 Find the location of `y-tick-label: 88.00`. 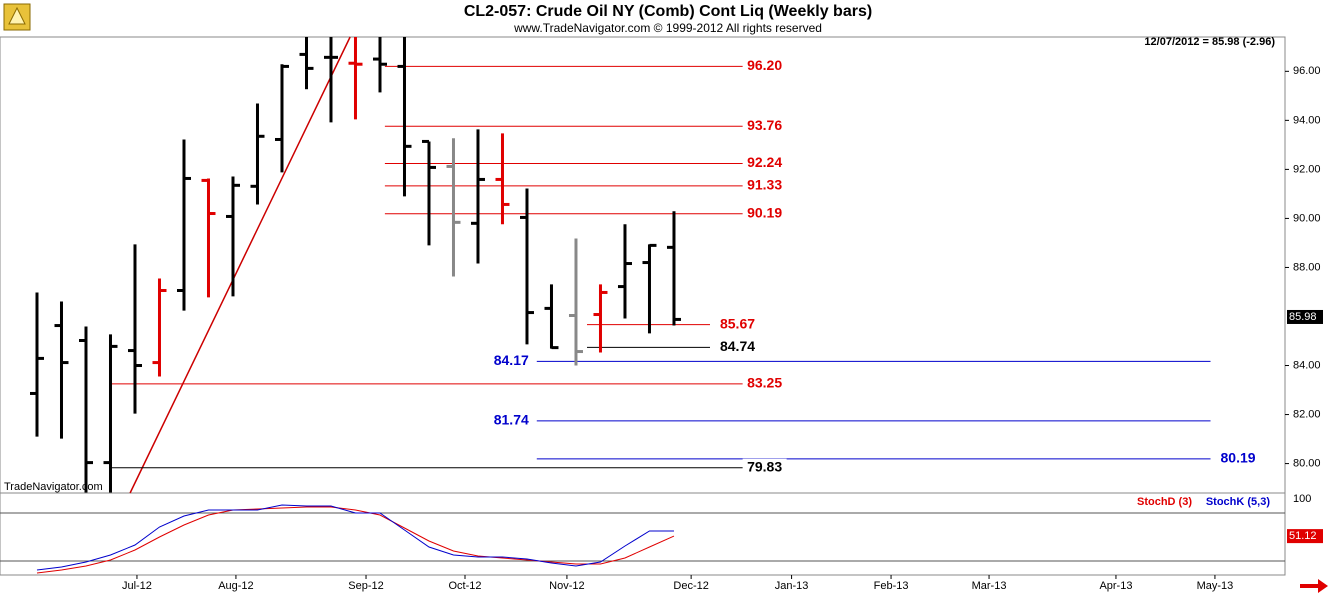

y-tick-label: 88.00 is located at coordinates (1307, 267).